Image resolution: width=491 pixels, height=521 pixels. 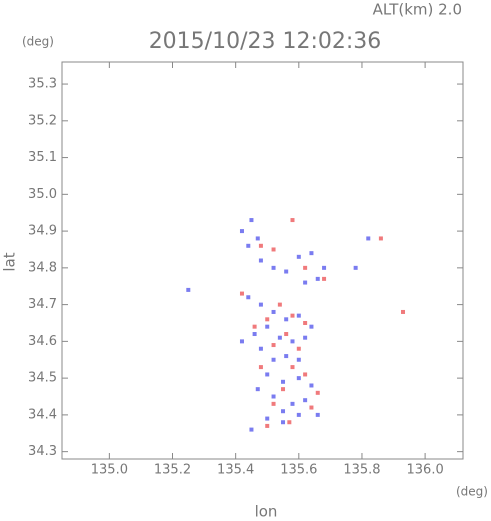 What do you see at coordinates (417, 10) in the screenshot?
I see `altitude-label: ALT(km) 2.0` at bounding box center [417, 10].